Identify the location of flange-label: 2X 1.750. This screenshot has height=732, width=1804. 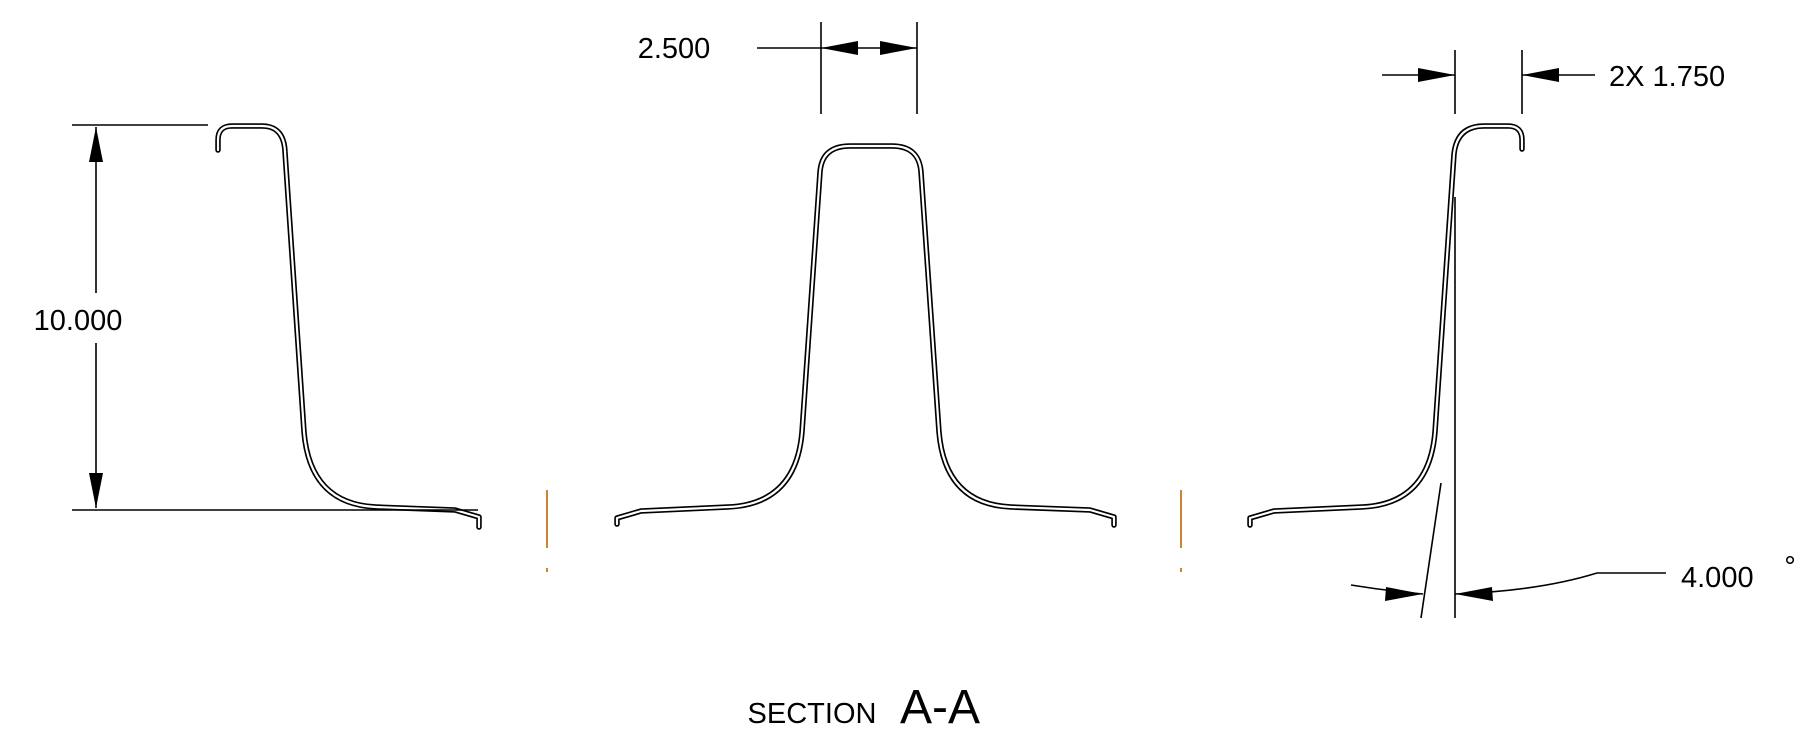
(1667, 77).